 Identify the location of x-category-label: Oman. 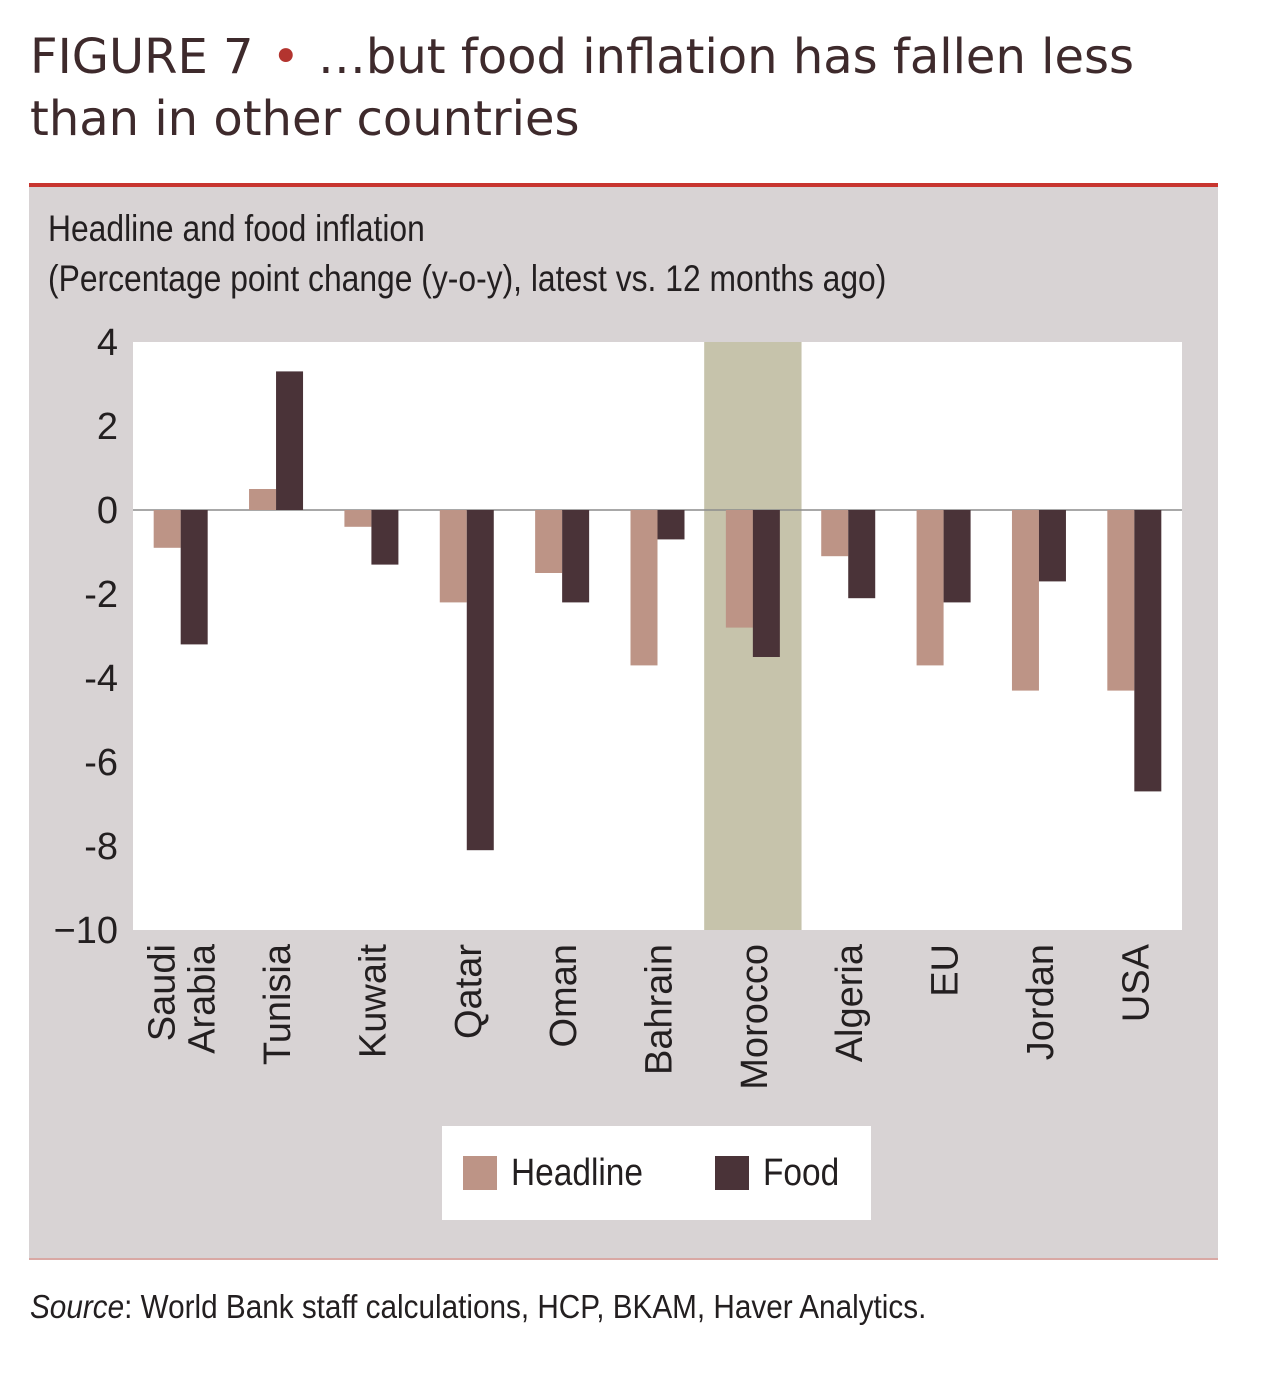
(564, 995).